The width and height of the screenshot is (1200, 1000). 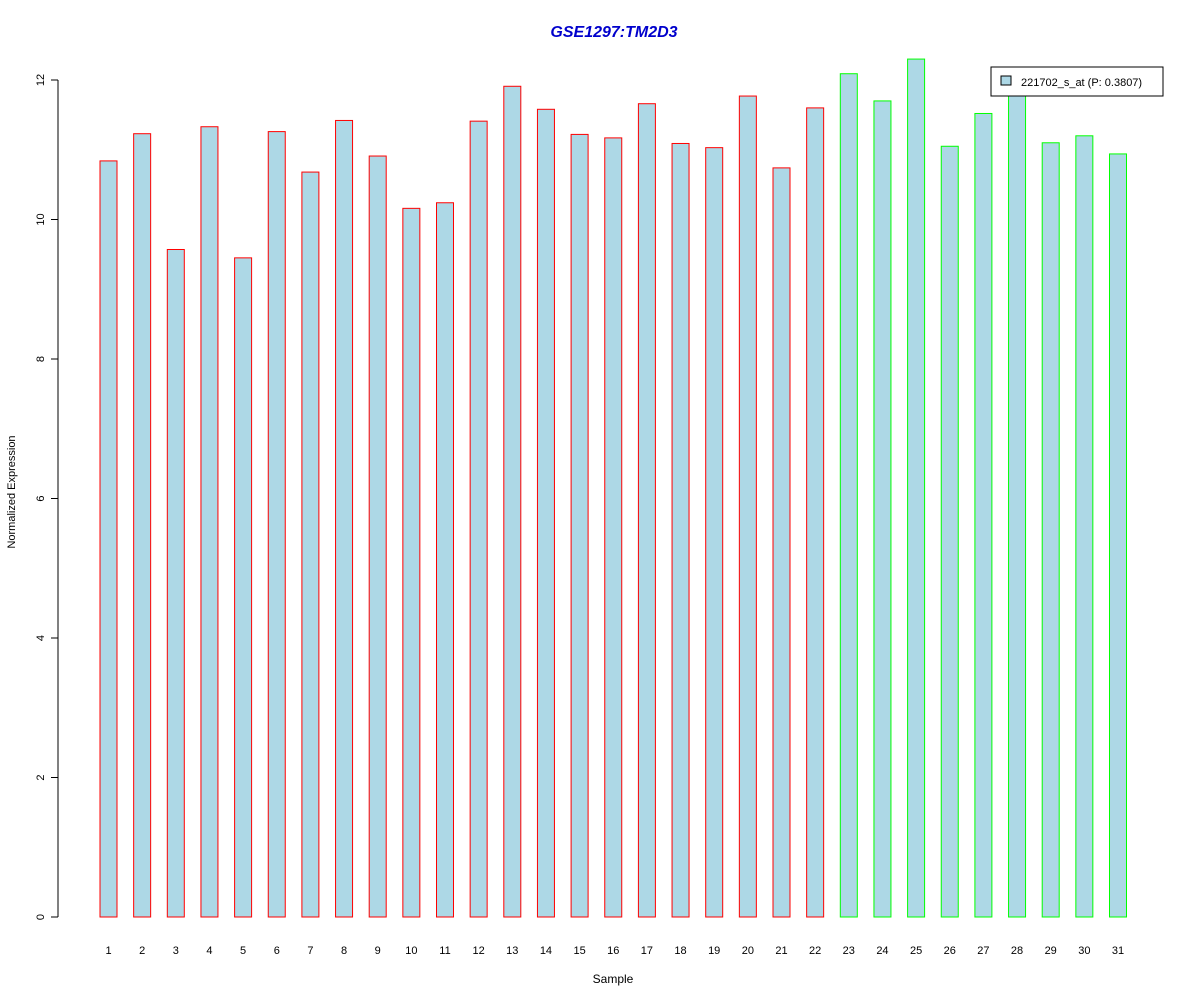 What do you see at coordinates (108, 951) in the screenshot?
I see `x-tick-label: 1` at bounding box center [108, 951].